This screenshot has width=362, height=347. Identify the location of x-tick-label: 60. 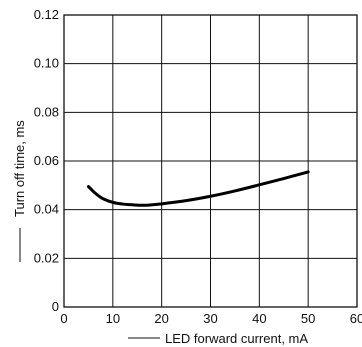
(356, 318).